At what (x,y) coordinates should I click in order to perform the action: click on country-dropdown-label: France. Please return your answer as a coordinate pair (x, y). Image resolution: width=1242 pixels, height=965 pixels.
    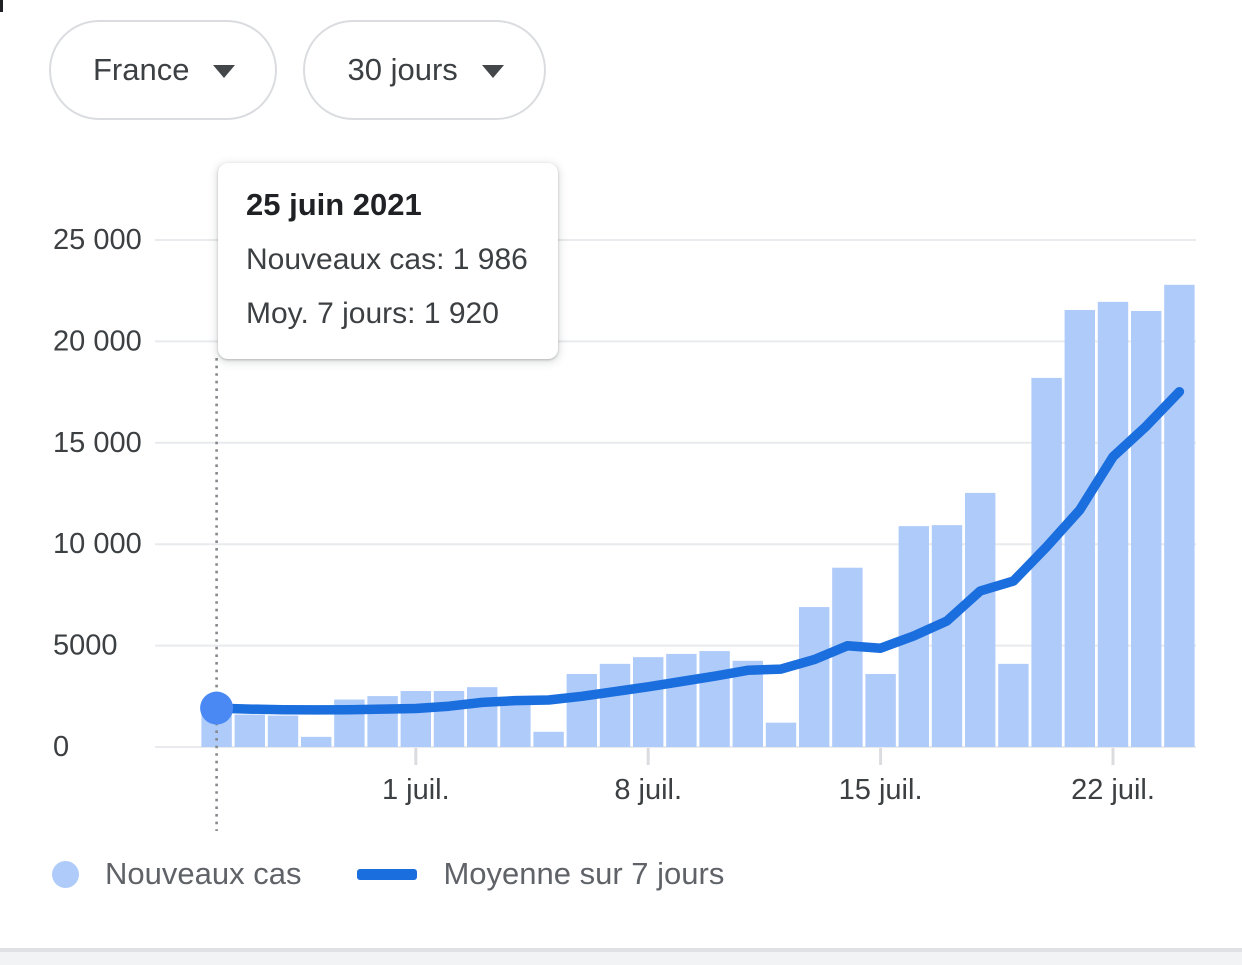
    Looking at the image, I should click on (141, 69).